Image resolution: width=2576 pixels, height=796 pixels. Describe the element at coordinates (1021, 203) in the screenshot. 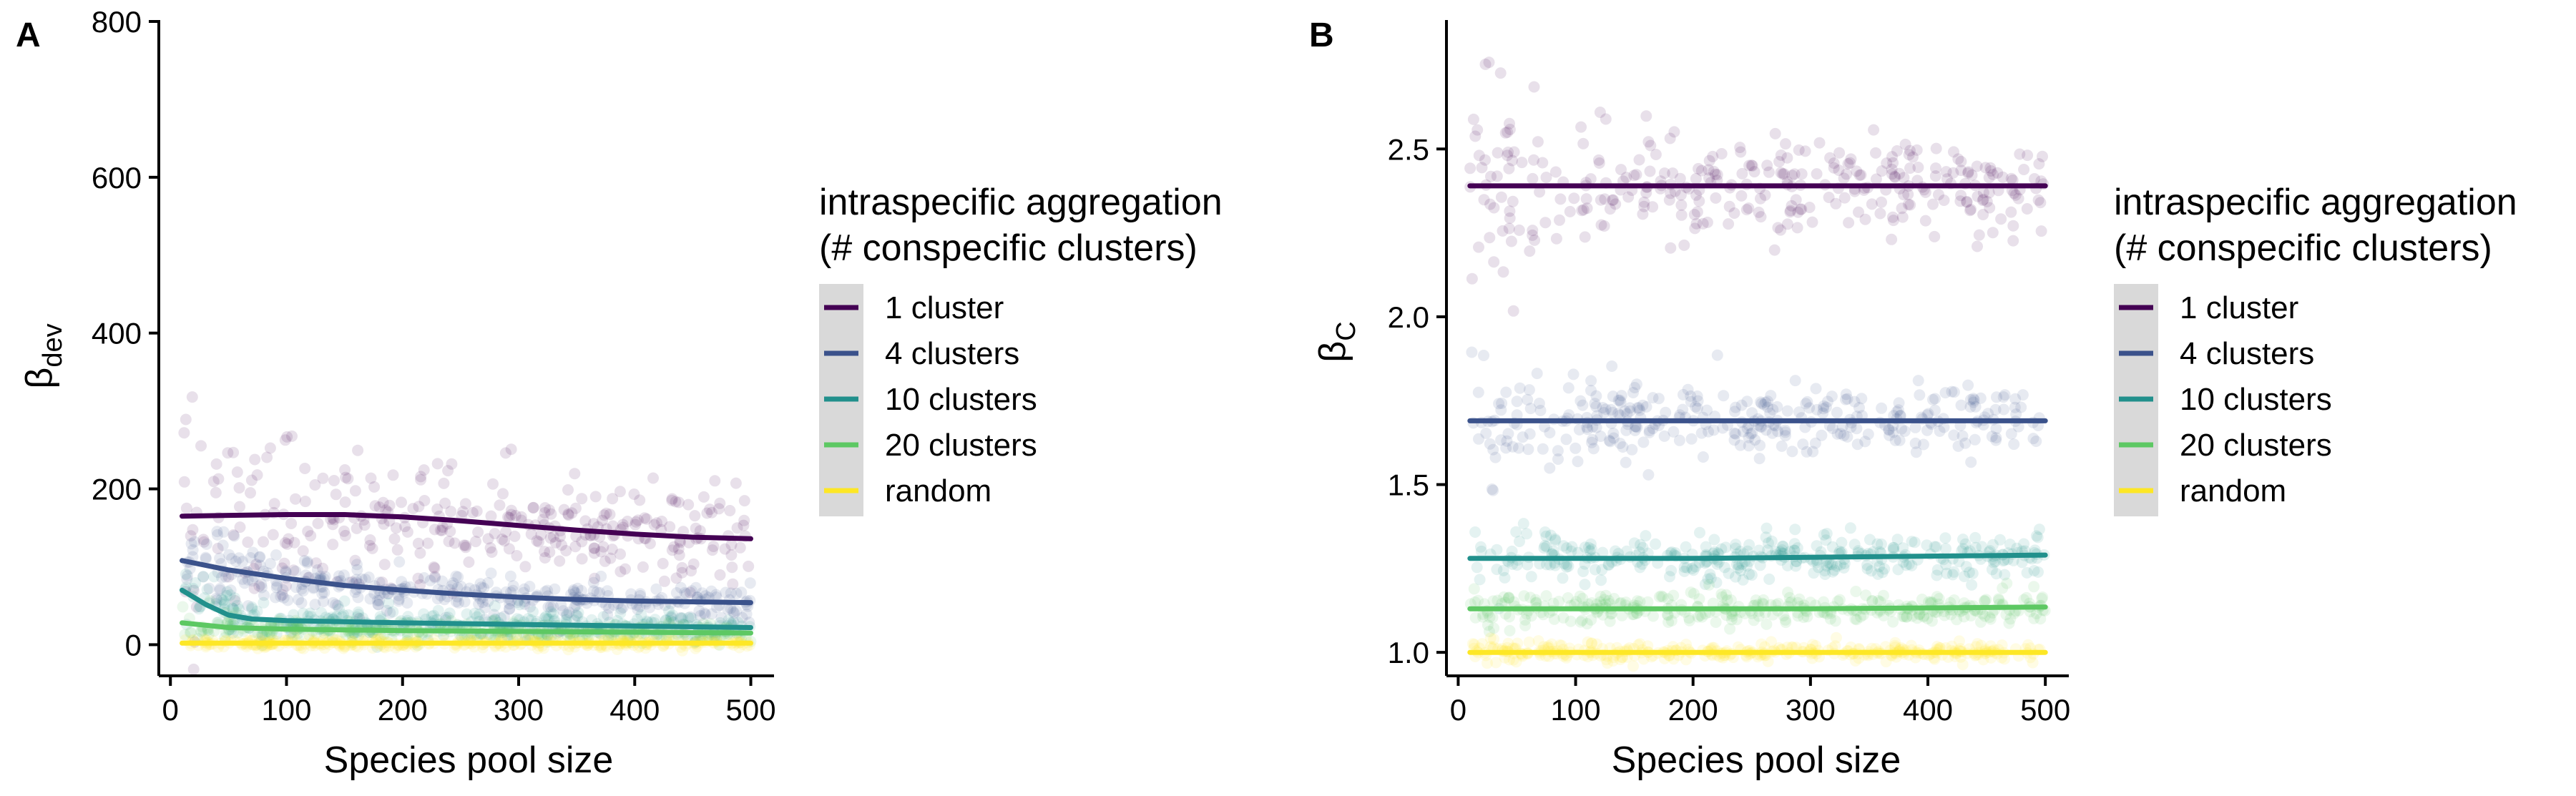

I see `legend-a-title-line1: intraspecific aggregation` at that location.